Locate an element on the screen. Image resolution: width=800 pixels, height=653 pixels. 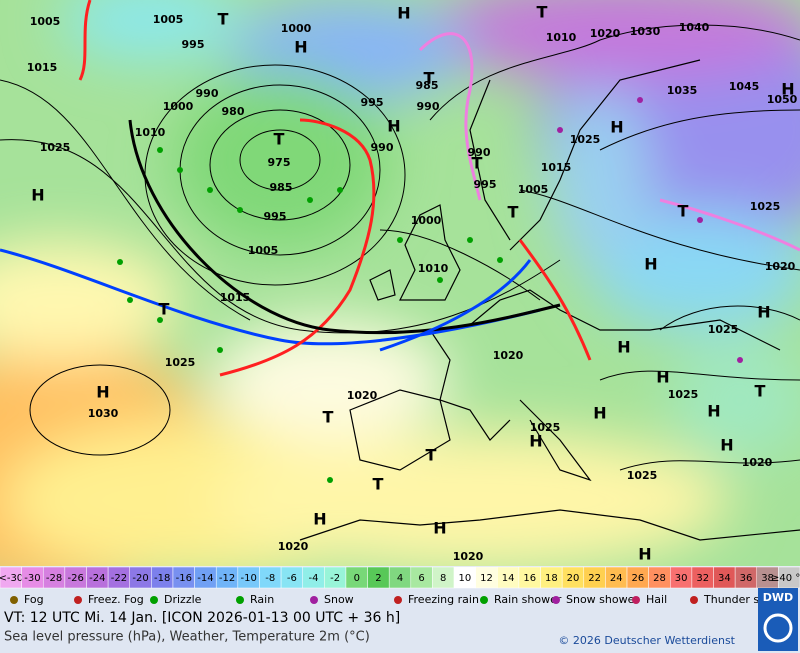
scale-label: 28 is located at coordinates (659, 578).